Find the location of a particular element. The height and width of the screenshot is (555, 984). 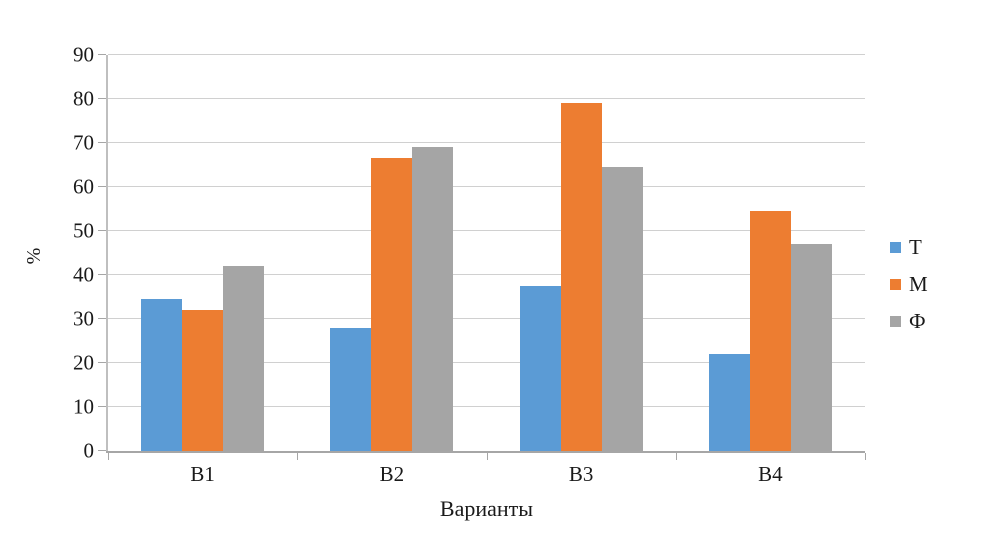

y-axis-tick-labels: 0 10 20 30 40 50 60 70 80 90 is located at coordinates (47, 252).